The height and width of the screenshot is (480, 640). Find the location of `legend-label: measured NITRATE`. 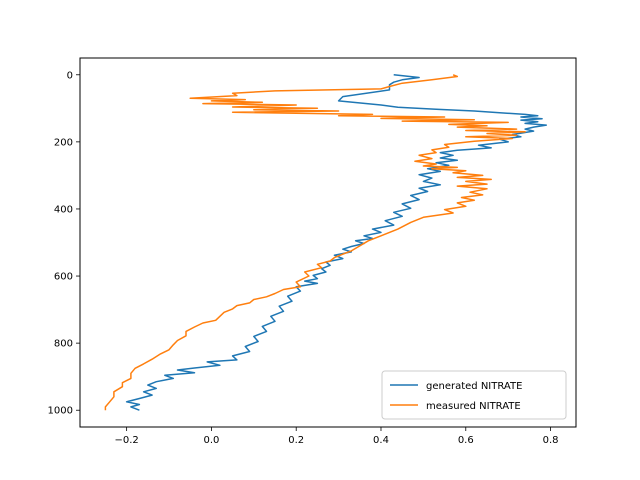

legend-label: measured NITRATE is located at coordinates (473, 406).